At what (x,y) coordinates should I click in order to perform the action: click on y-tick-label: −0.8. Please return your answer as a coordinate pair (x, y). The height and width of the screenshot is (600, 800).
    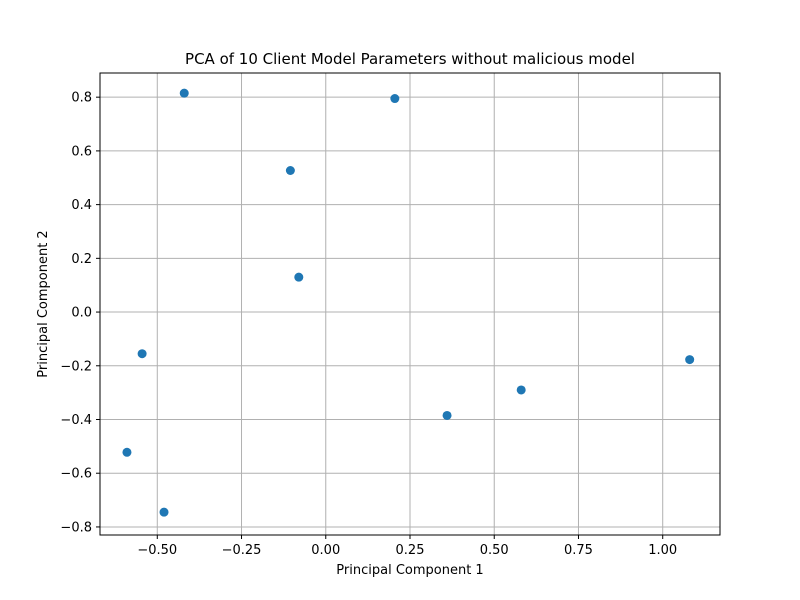
    Looking at the image, I should click on (76, 527).